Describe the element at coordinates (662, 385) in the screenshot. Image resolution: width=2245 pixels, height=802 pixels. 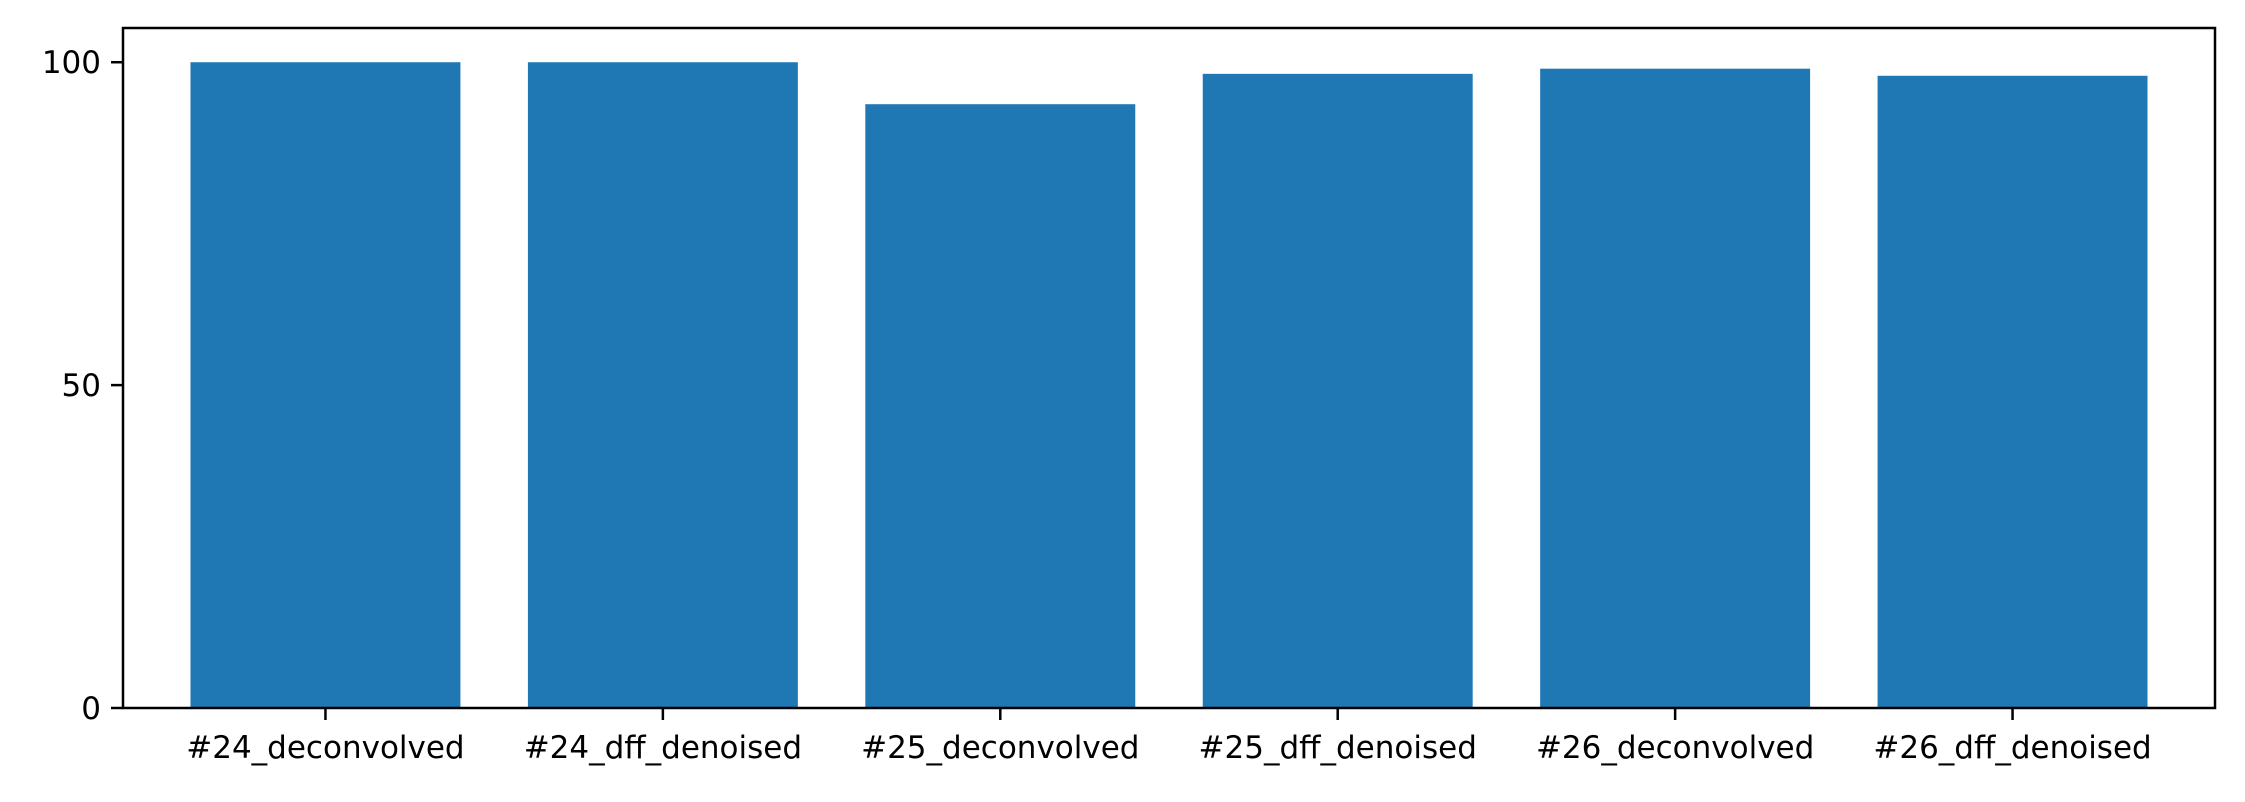
I see `bar-24-dff-denoised` at that location.